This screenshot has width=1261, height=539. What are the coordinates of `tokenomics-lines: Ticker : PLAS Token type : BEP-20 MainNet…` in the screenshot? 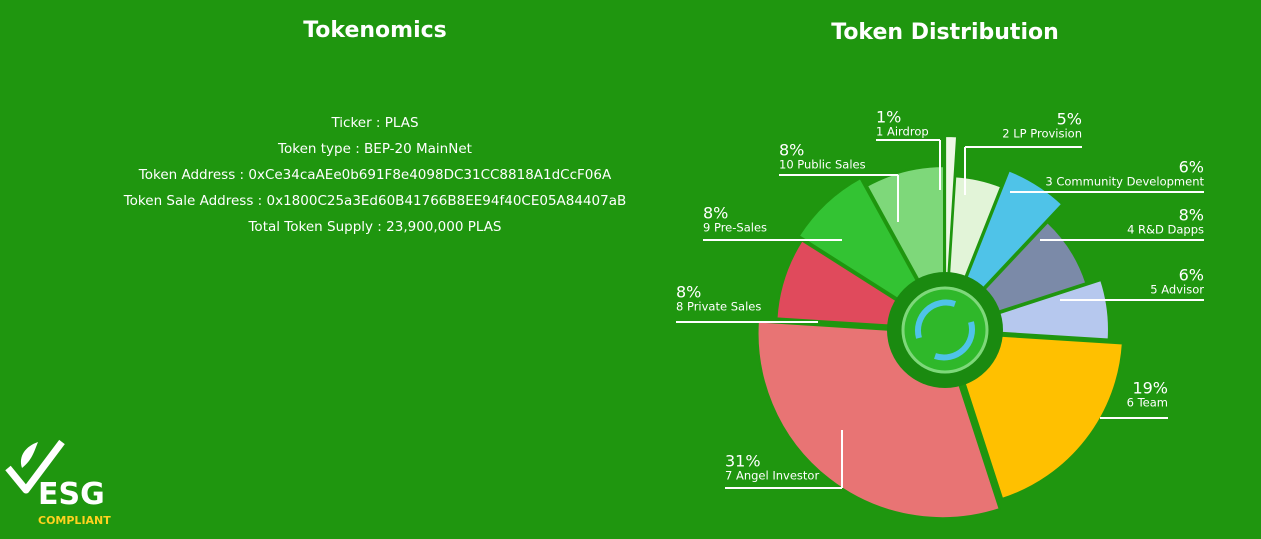 It's located at (375, 175).